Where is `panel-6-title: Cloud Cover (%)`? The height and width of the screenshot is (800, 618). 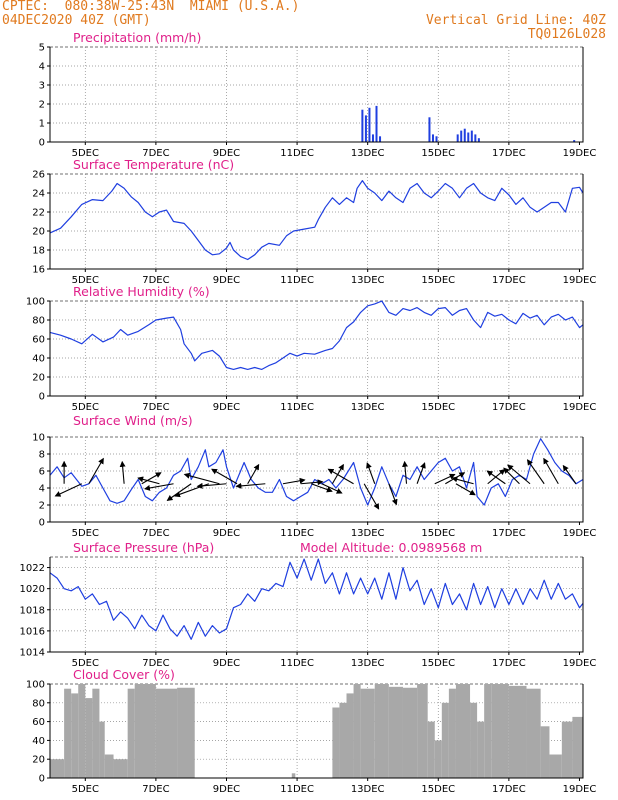
panel-6-title: Cloud Cover (%) is located at coordinates (124, 674).